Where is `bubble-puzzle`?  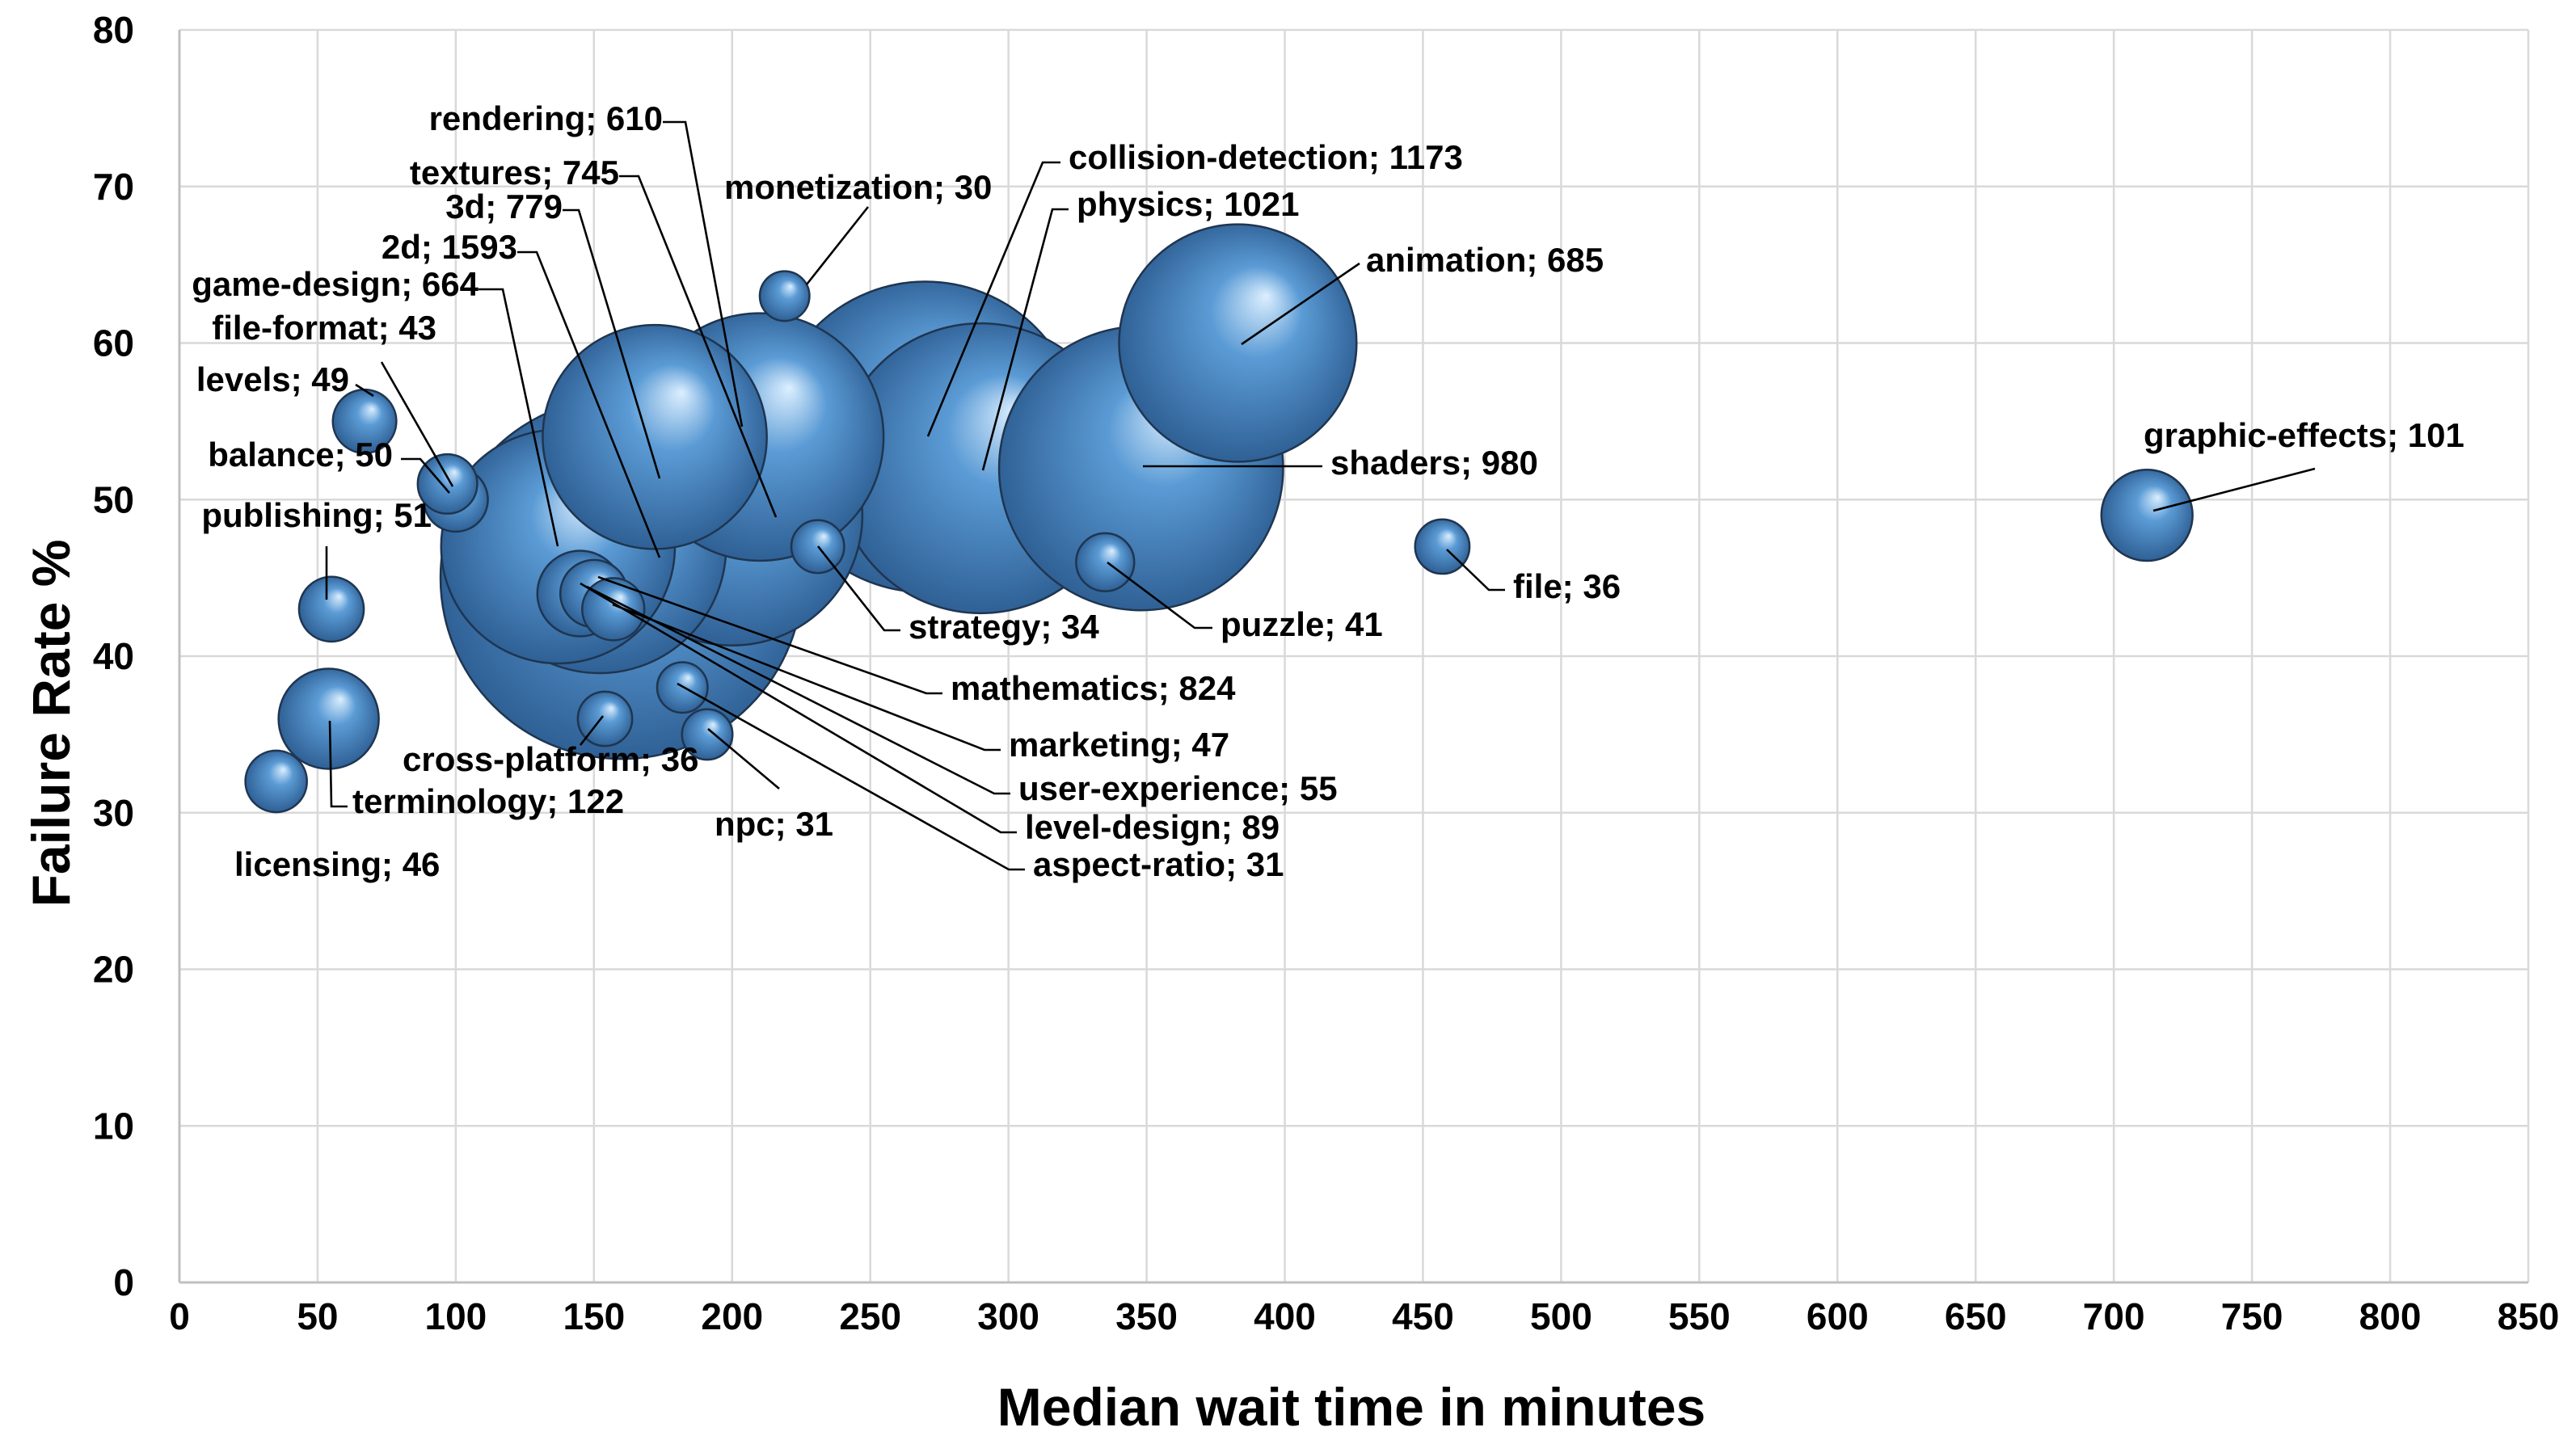 bubble-puzzle is located at coordinates (1105, 562).